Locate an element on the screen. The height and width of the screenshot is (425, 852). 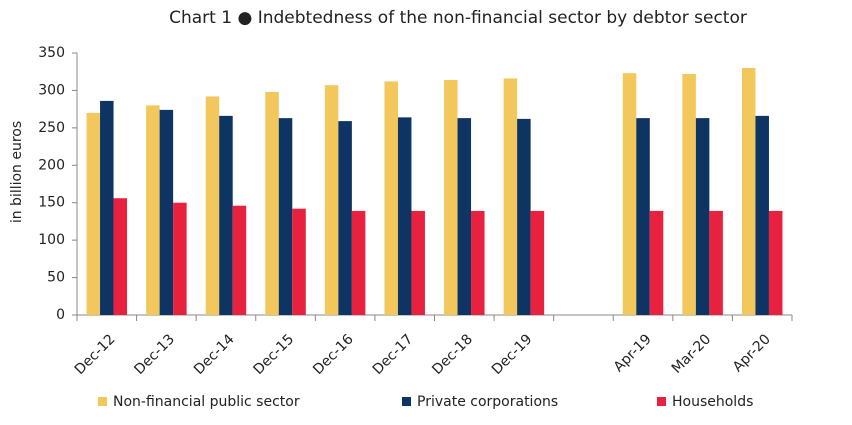
y-tick-label: 300 is located at coordinates (51, 90).